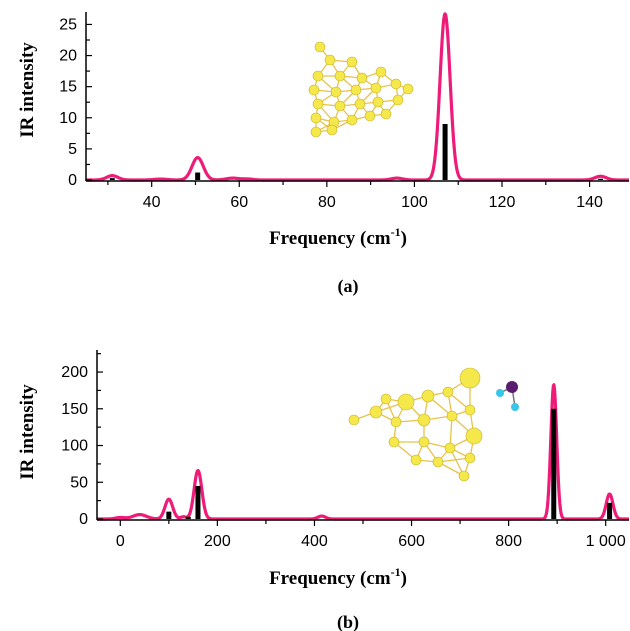  I want to click on panel-a-label: (a), so click(348, 286).